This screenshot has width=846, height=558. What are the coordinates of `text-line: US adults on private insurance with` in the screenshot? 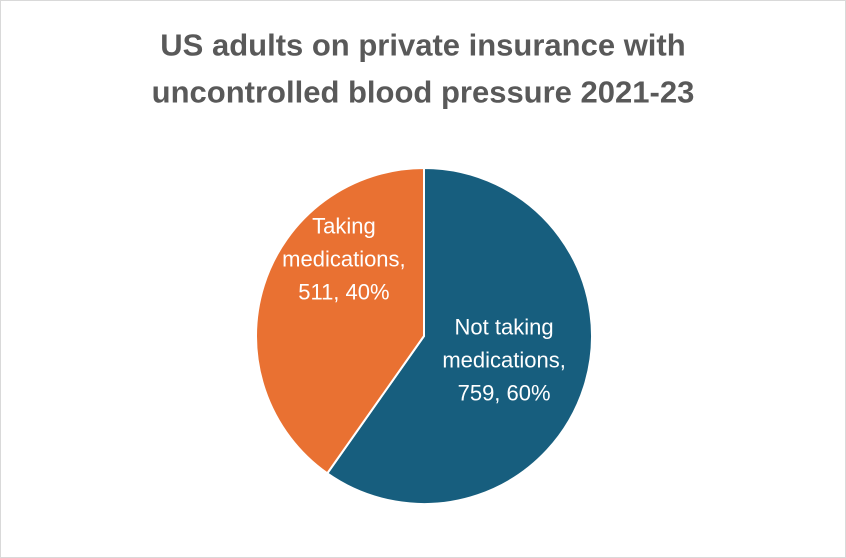 It's located at (422, 45).